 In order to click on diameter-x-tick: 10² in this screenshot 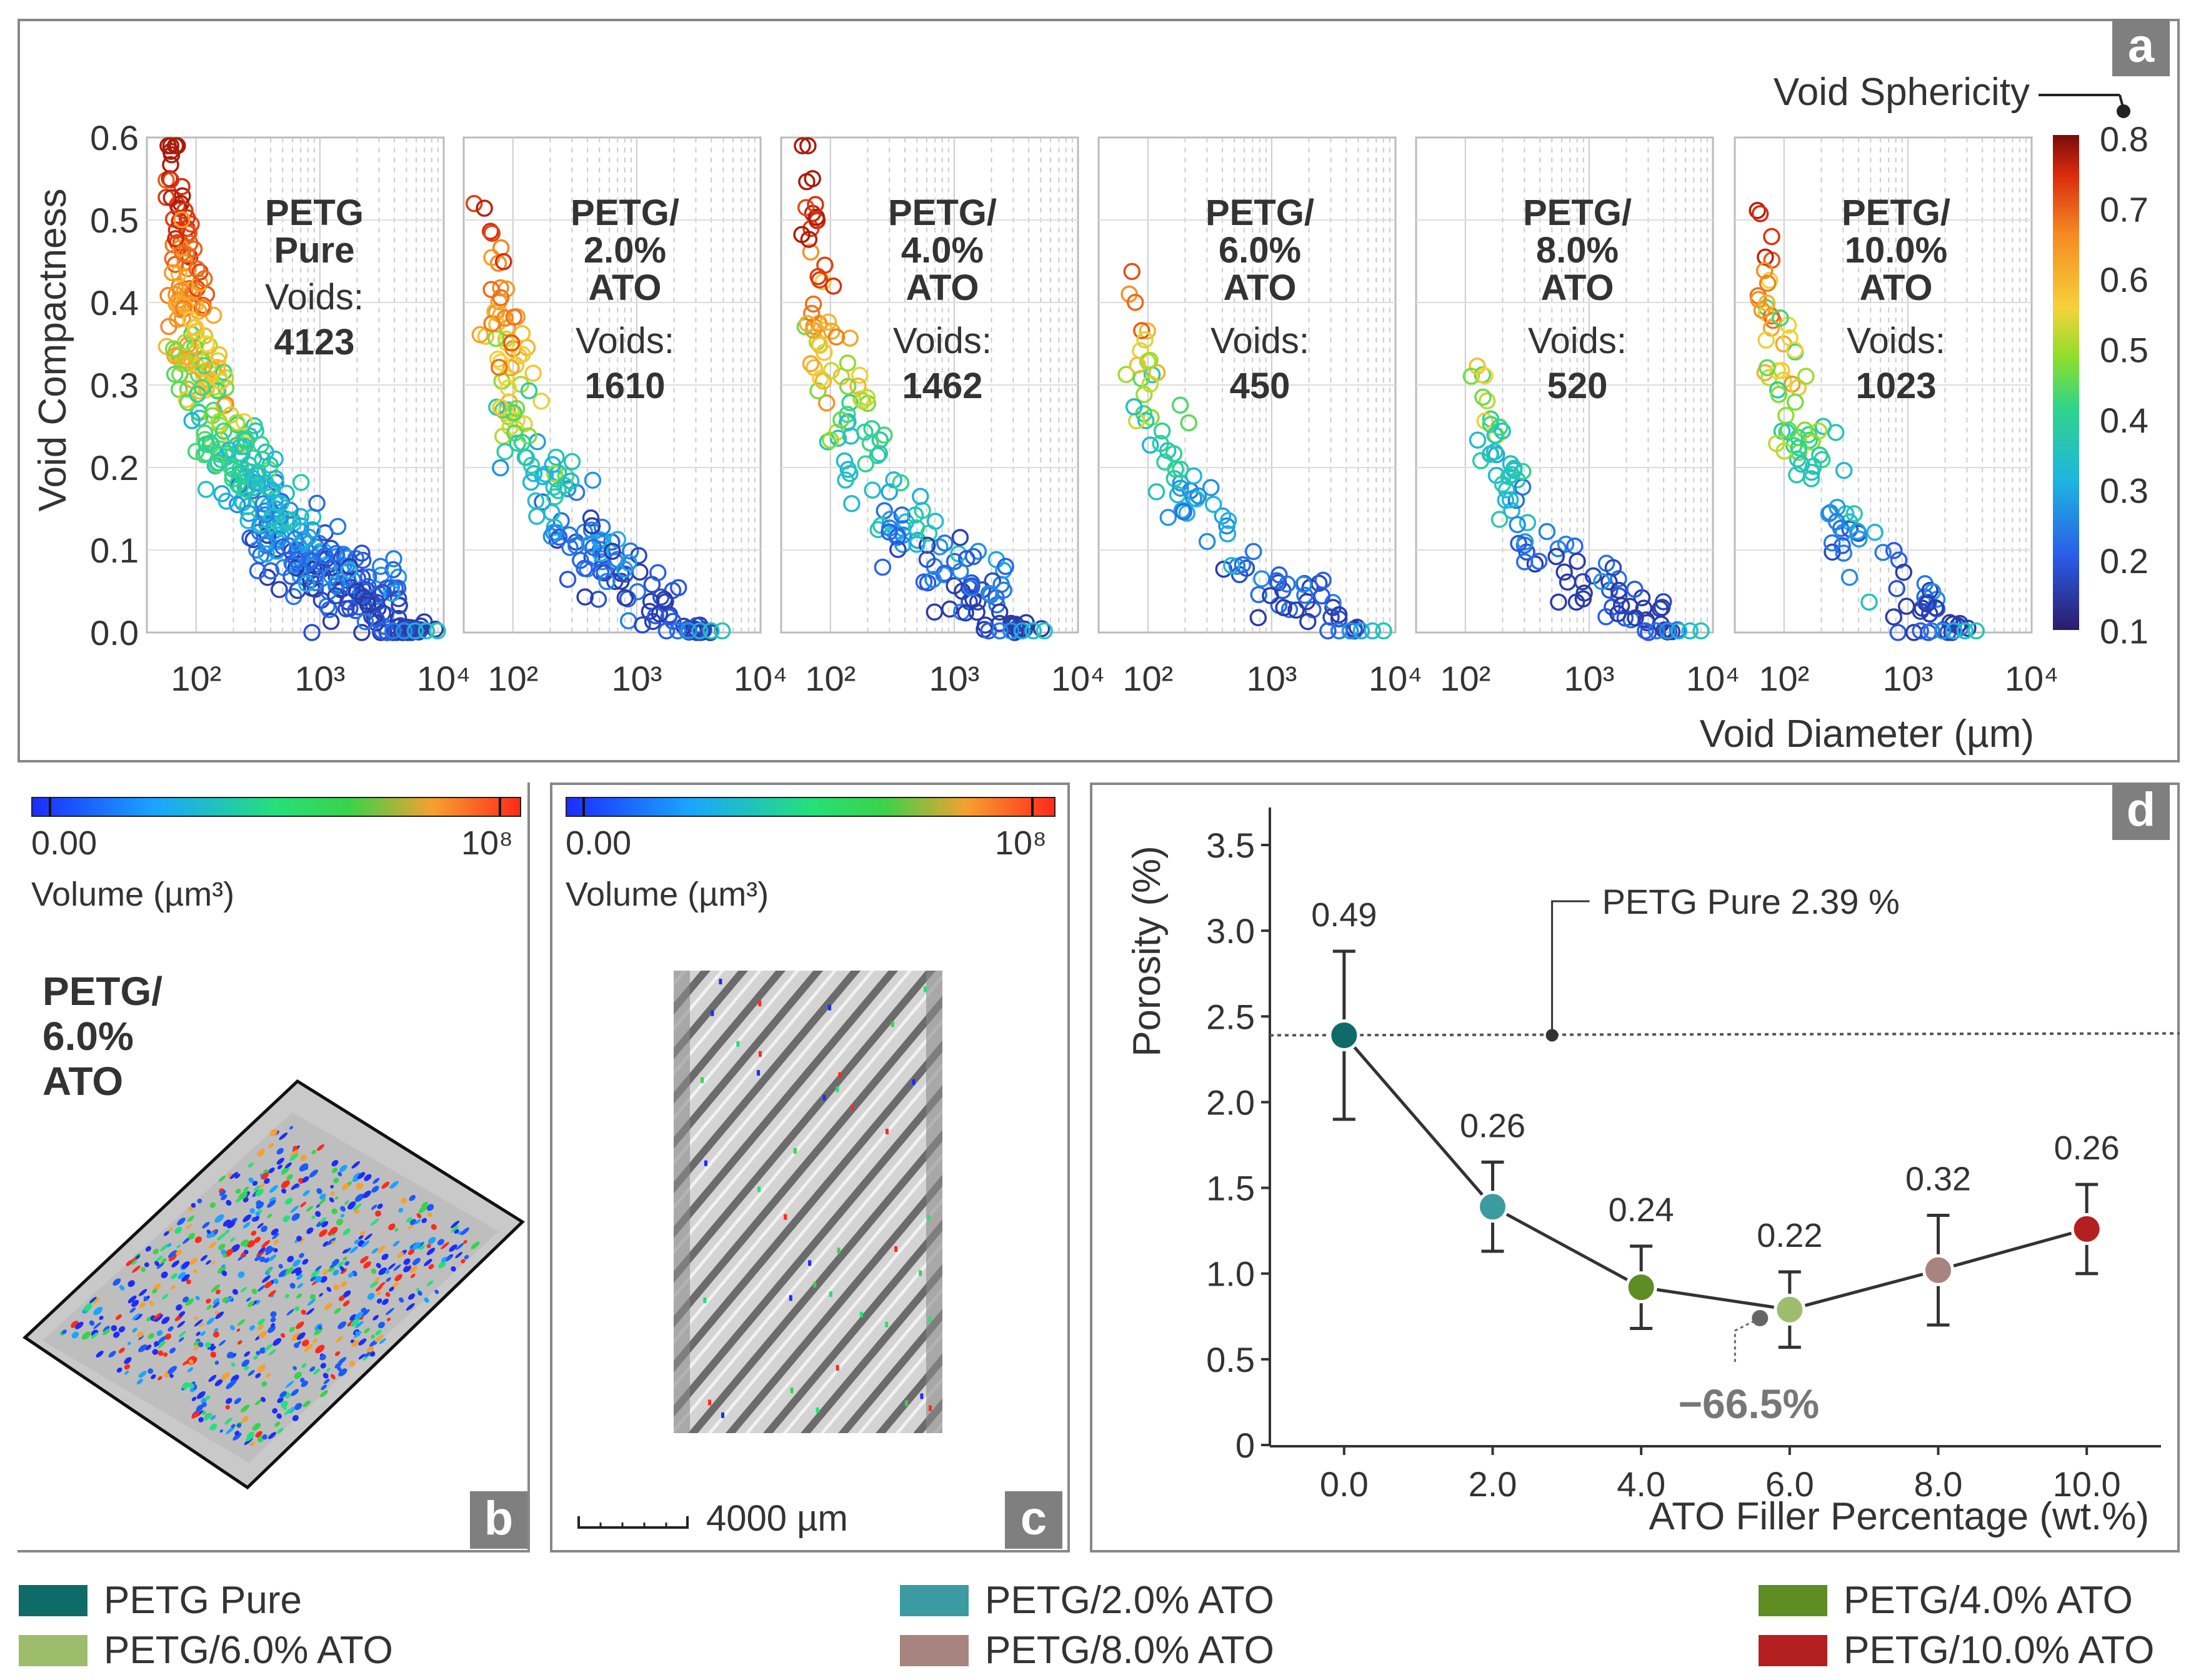, I will do `click(512, 679)`.